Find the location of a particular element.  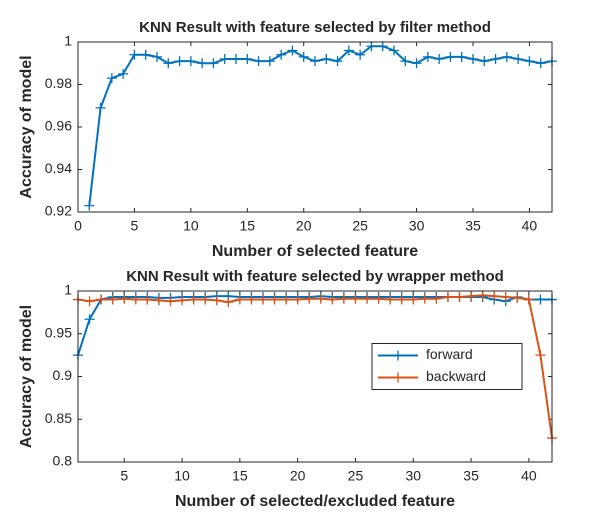

y-tick-label: 0.92 is located at coordinates (58, 211).